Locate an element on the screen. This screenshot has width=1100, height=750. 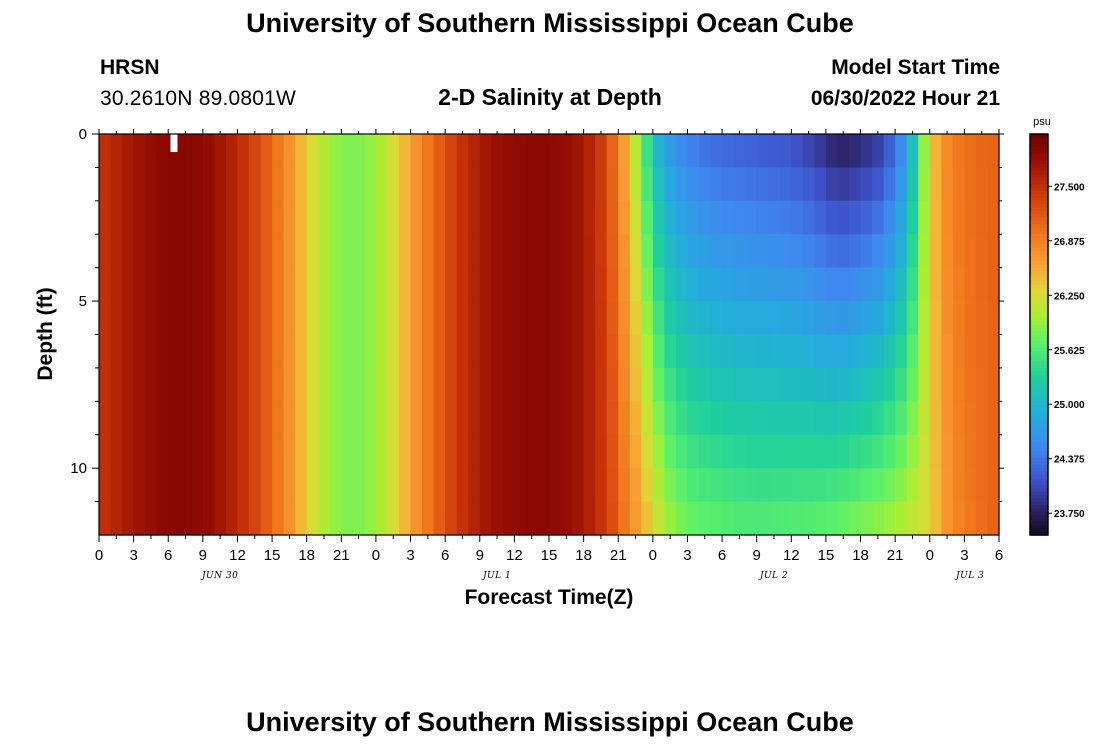
x-tick-label: 18 is located at coordinates (860, 555).